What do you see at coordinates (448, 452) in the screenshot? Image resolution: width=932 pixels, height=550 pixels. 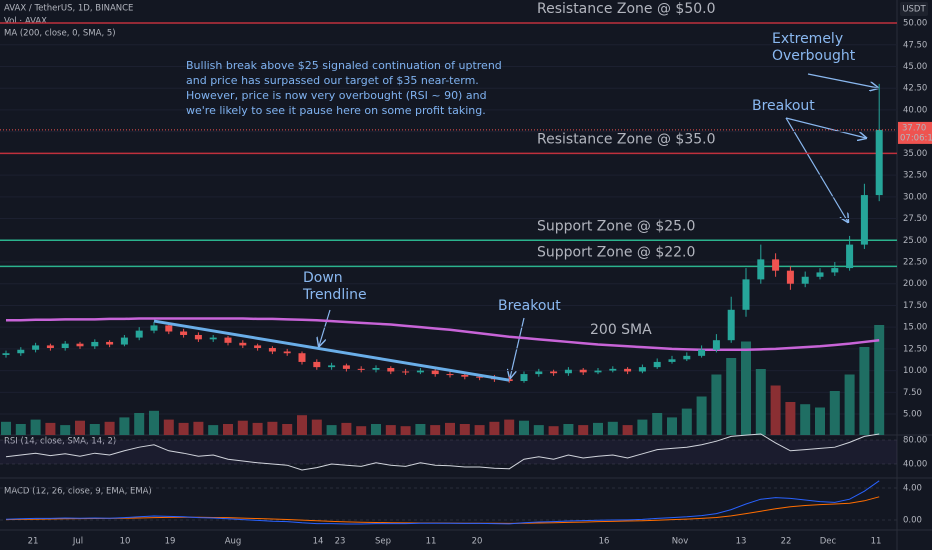 I see `rsi-band` at bounding box center [448, 452].